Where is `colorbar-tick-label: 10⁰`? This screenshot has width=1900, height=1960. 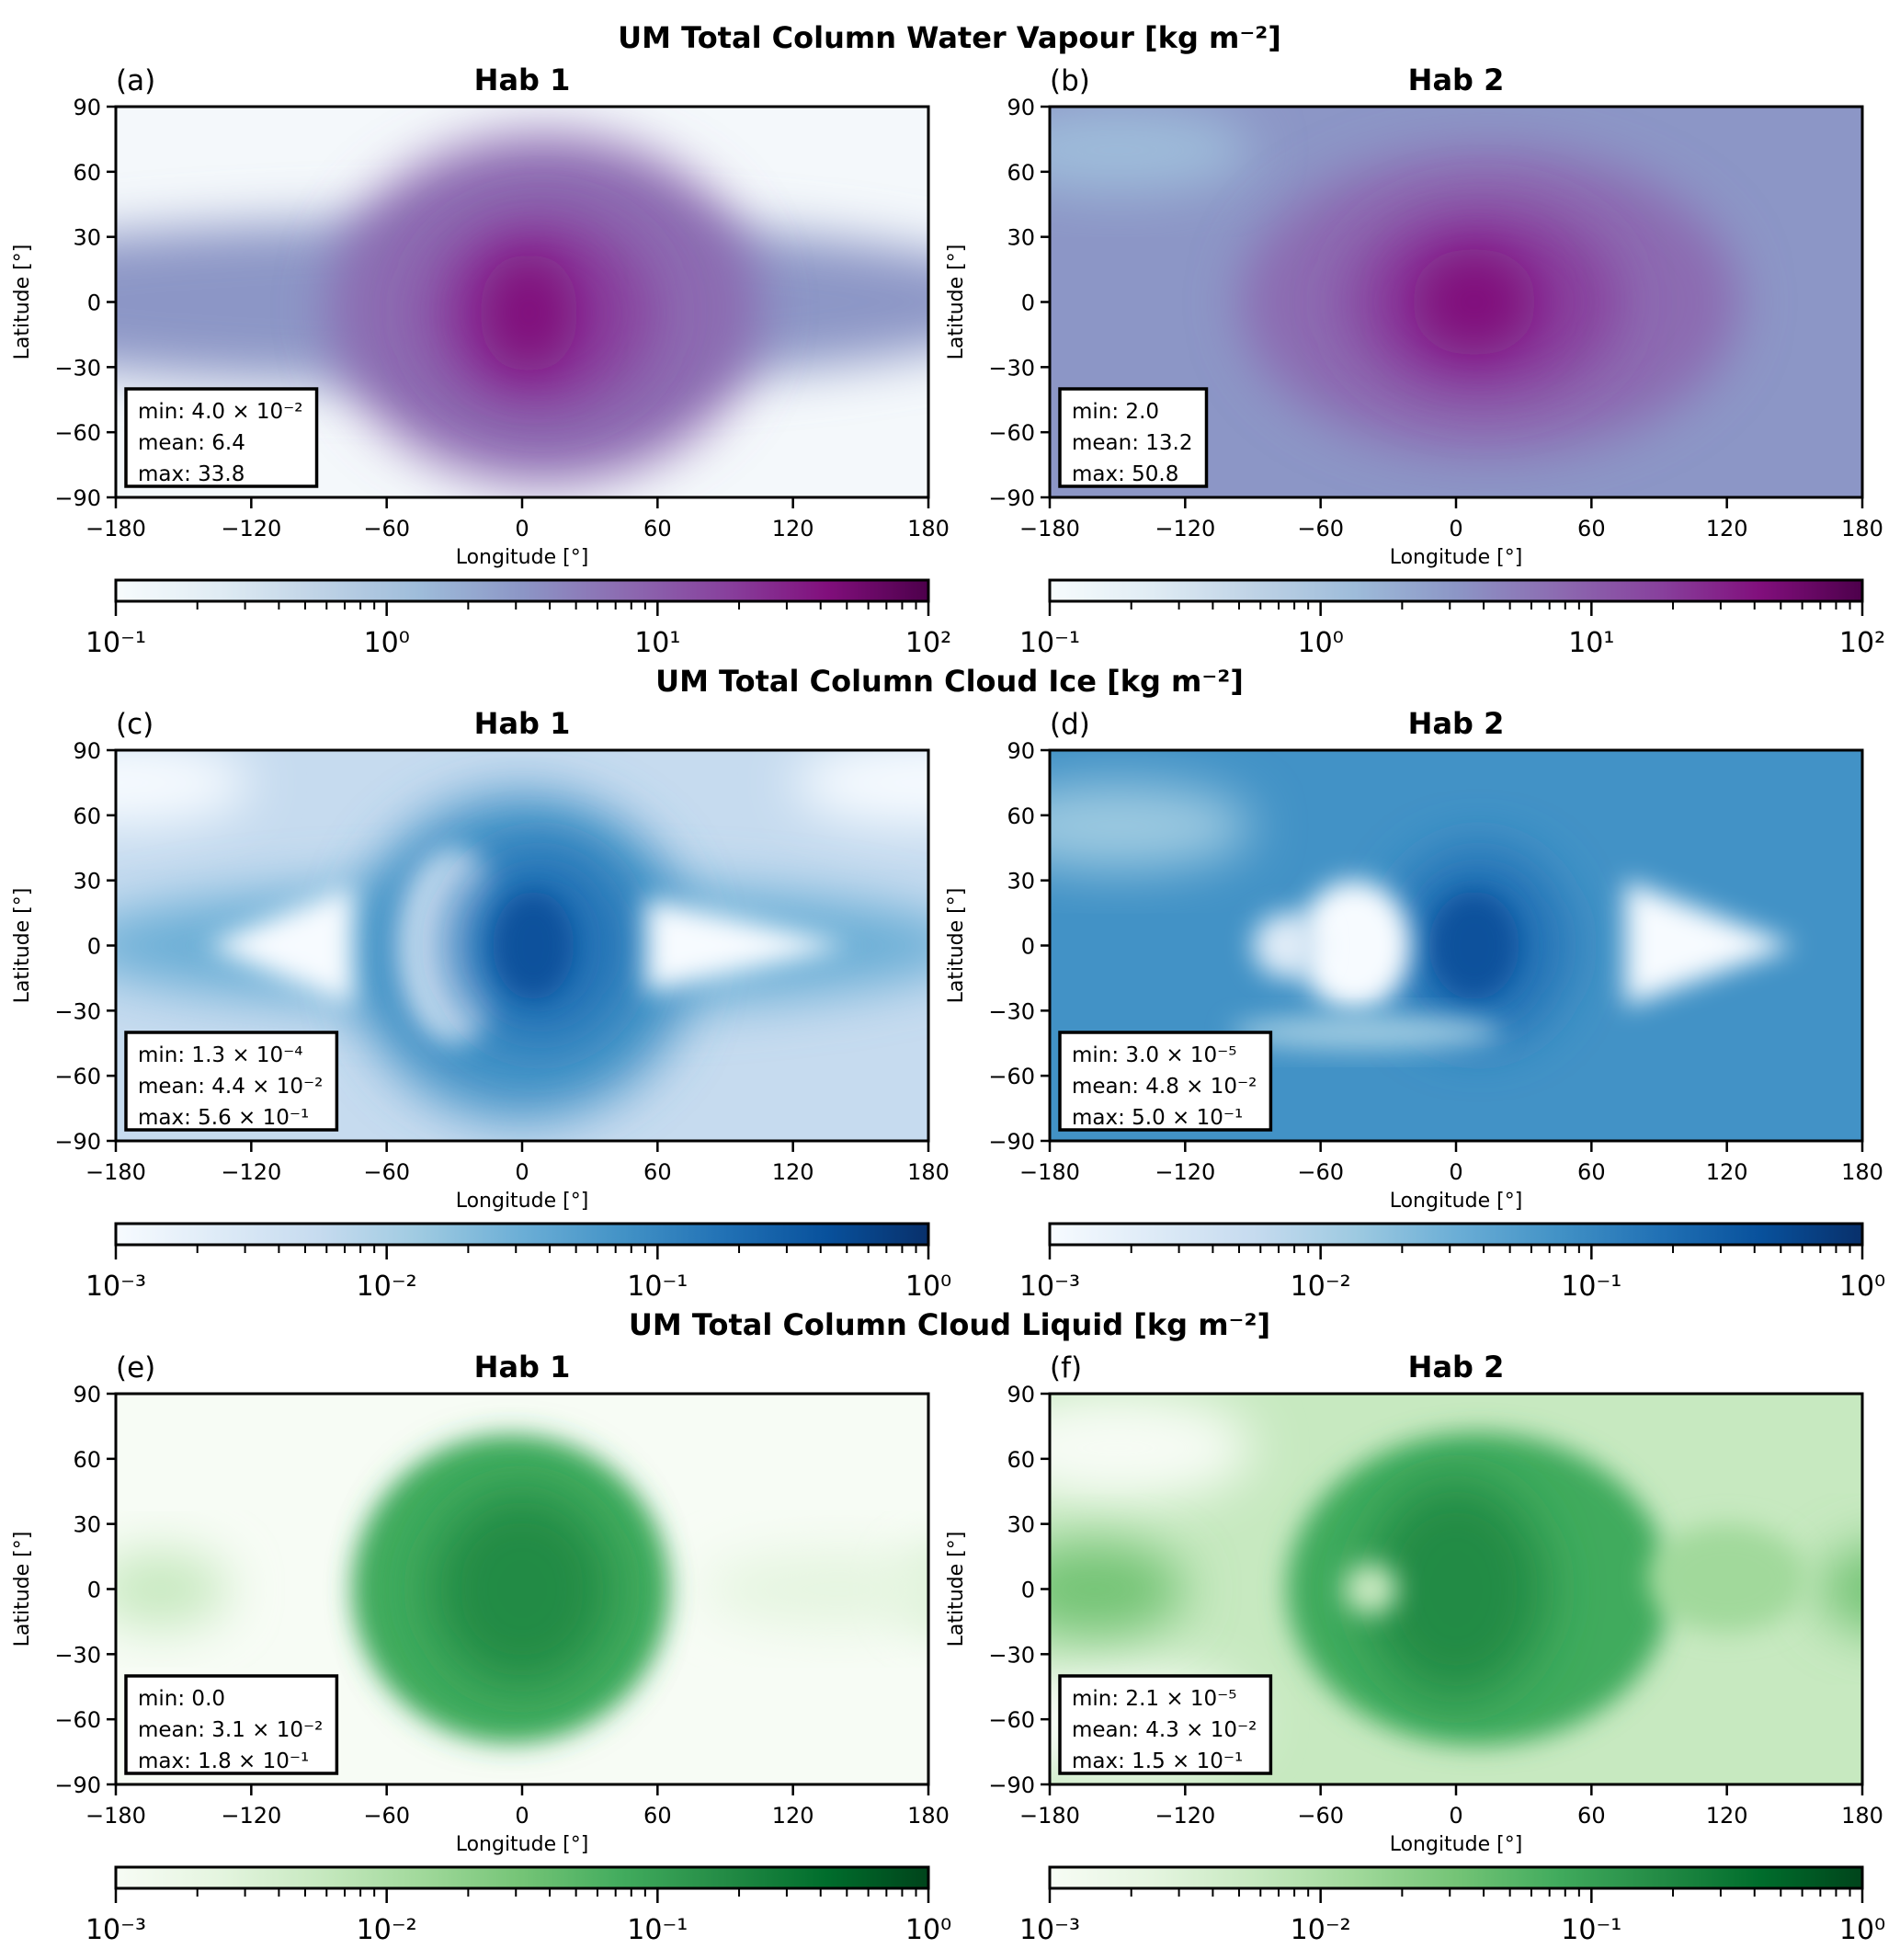 colorbar-tick-label: 10⁰ is located at coordinates (928, 1287).